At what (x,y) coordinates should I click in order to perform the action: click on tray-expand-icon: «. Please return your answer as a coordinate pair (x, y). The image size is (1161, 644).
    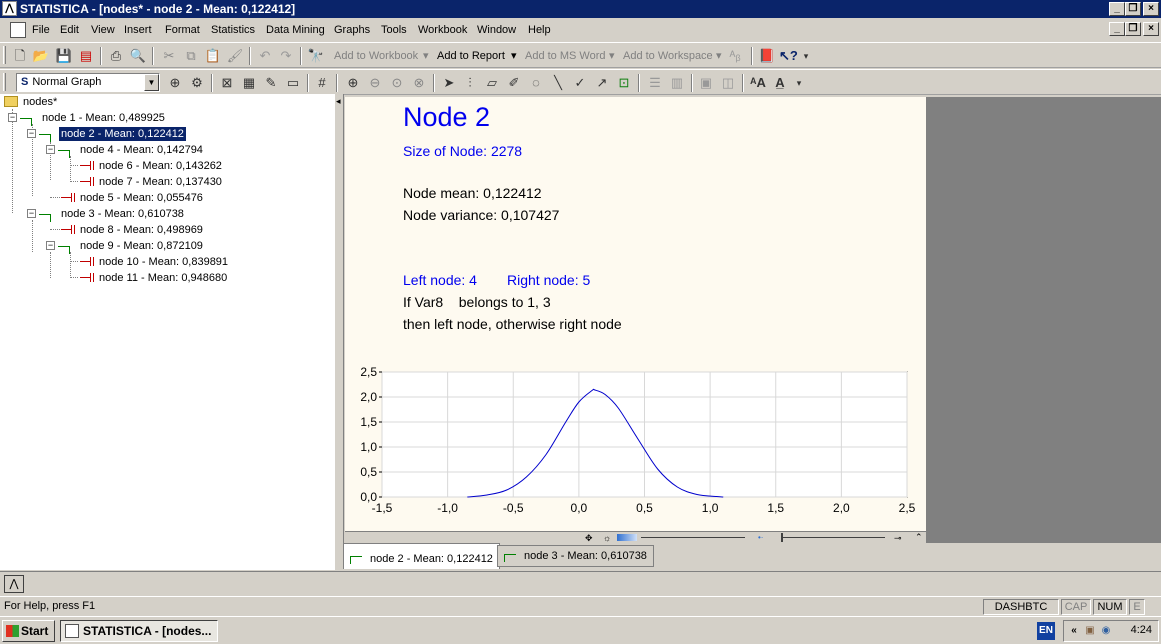
    Looking at the image, I should click on (1074, 630).